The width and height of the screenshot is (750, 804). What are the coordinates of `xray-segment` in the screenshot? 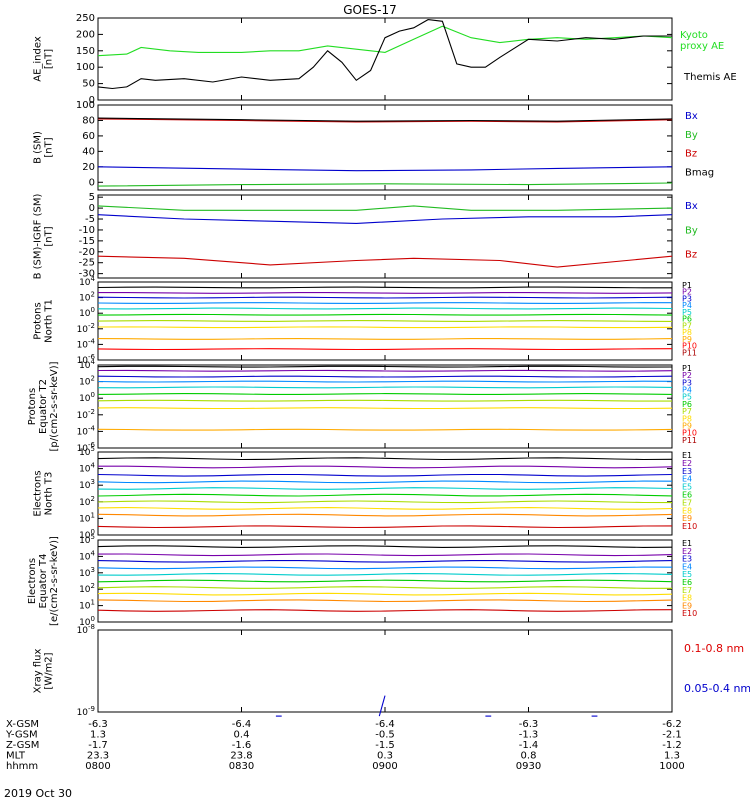 It's located at (382, 706).